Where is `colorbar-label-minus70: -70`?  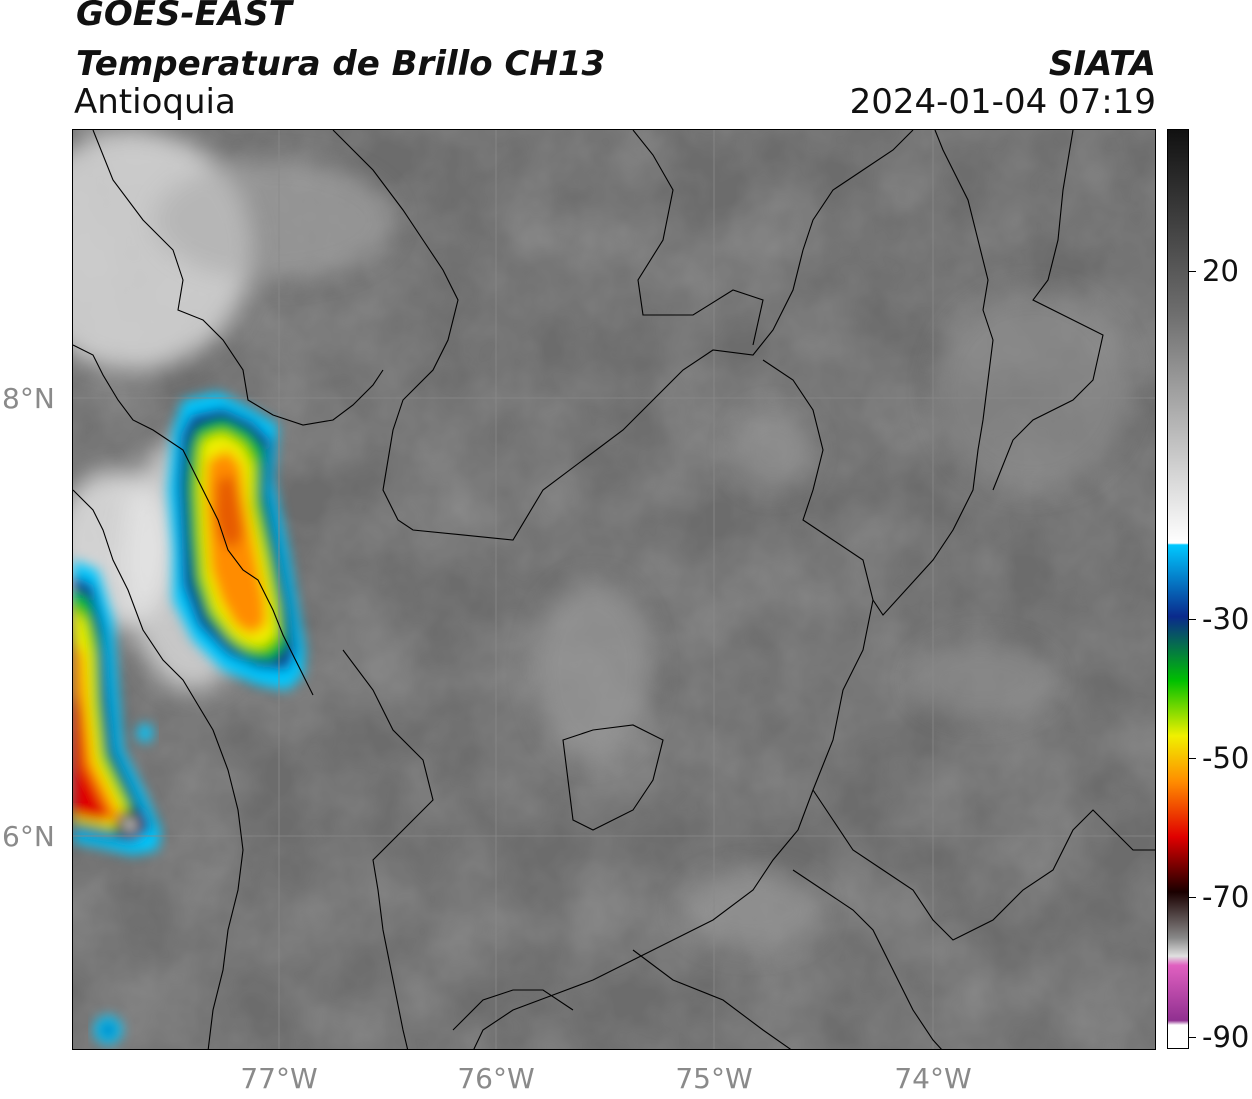 colorbar-label-minus70: -70 is located at coordinates (1226, 897).